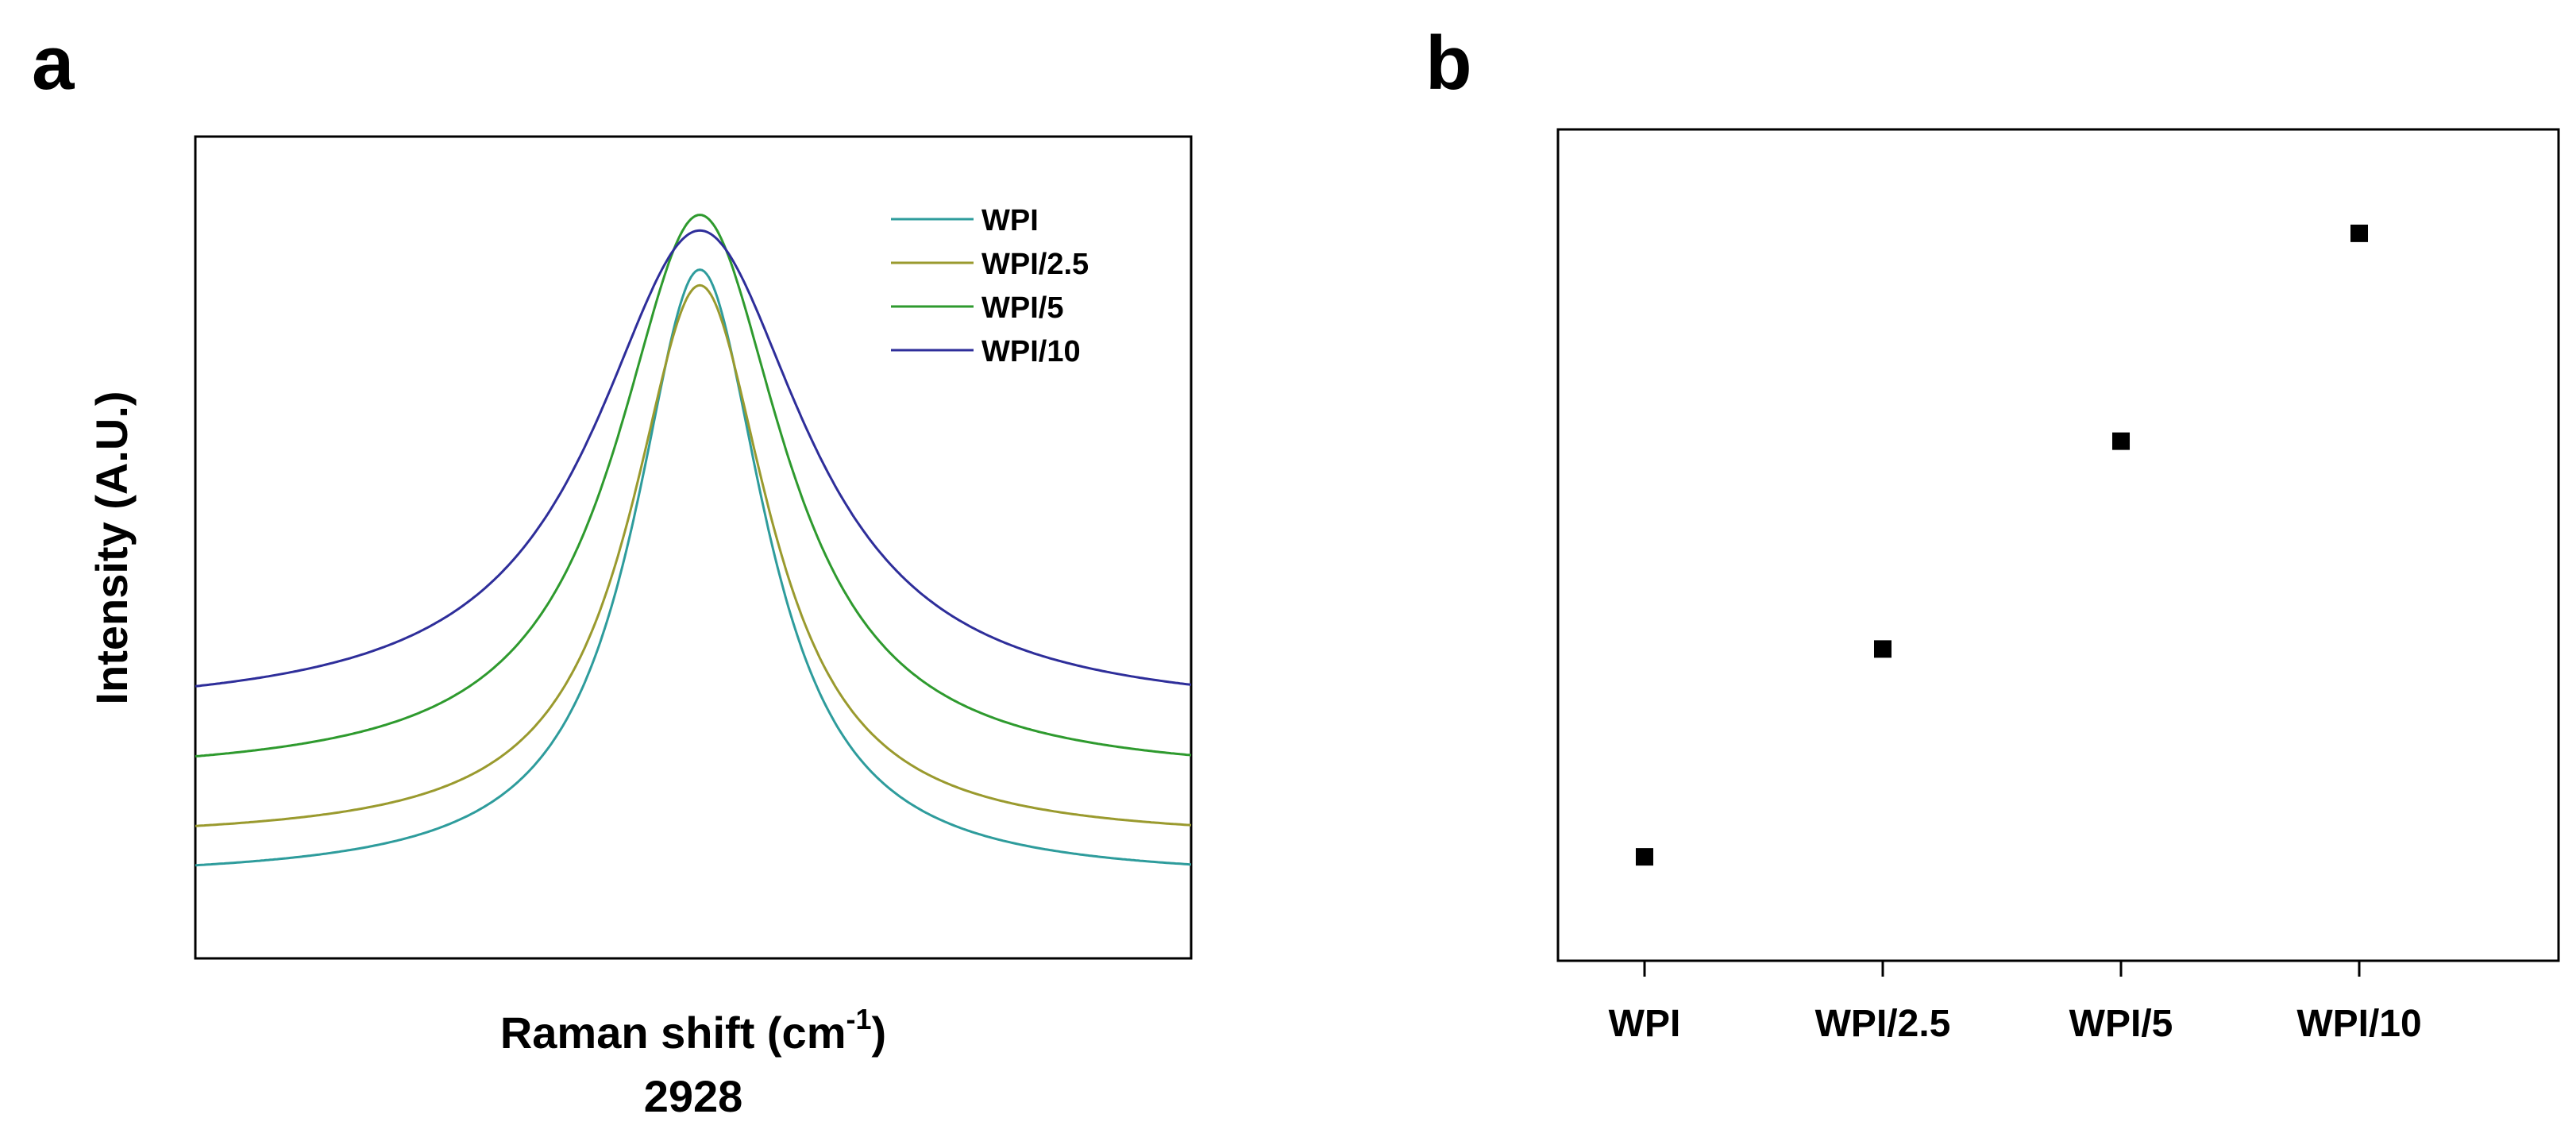 This screenshot has width=2576, height=1141. I want to click on panel-a-y-axis-title: Intensity (A.U.), so click(112, 547).